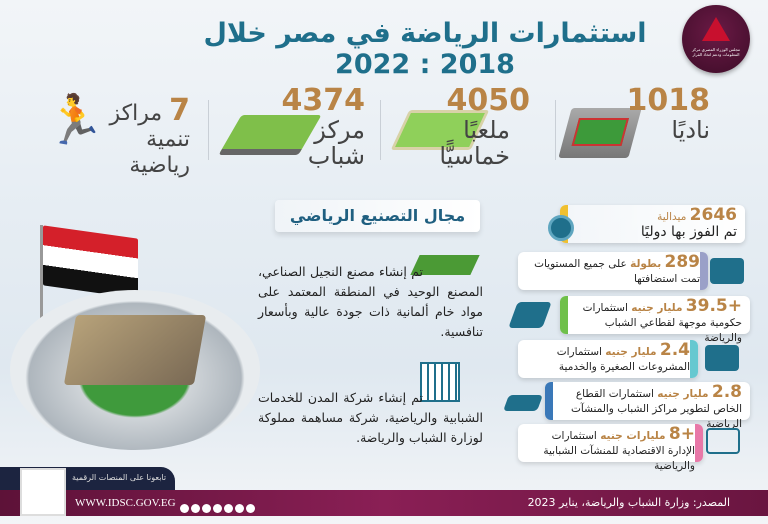  I want to click on youtube-icon, so click(228, 508).